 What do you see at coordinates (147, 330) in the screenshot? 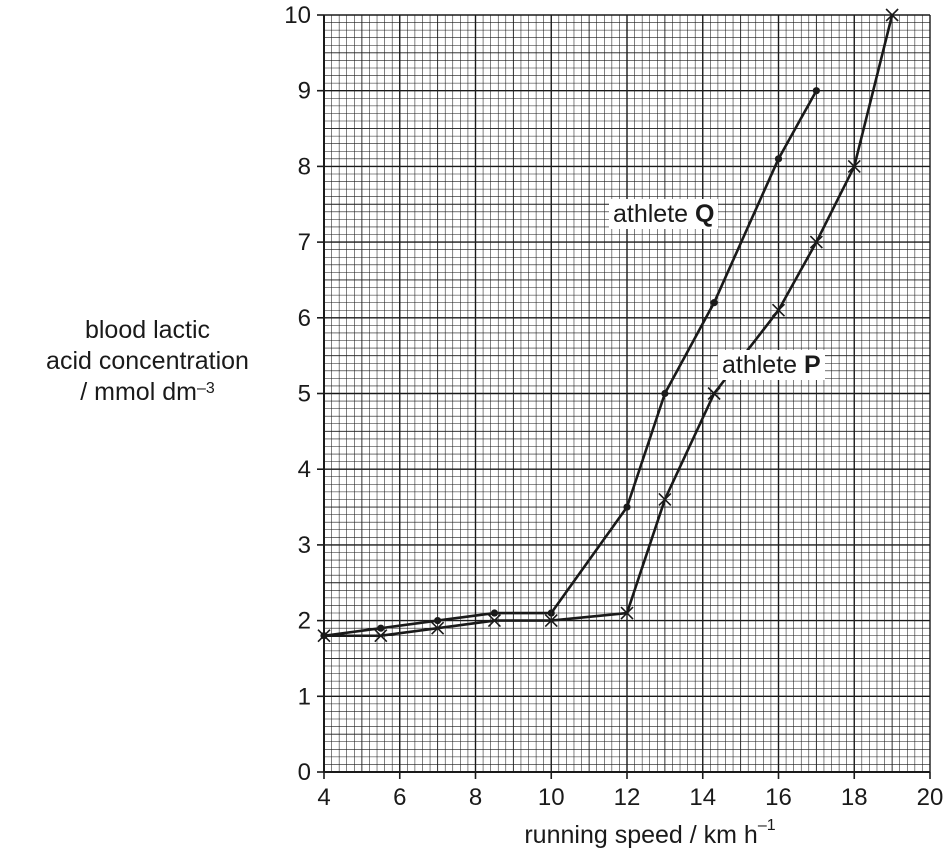
I see `y-axis-label-line-1: blood lactic` at bounding box center [147, 330].